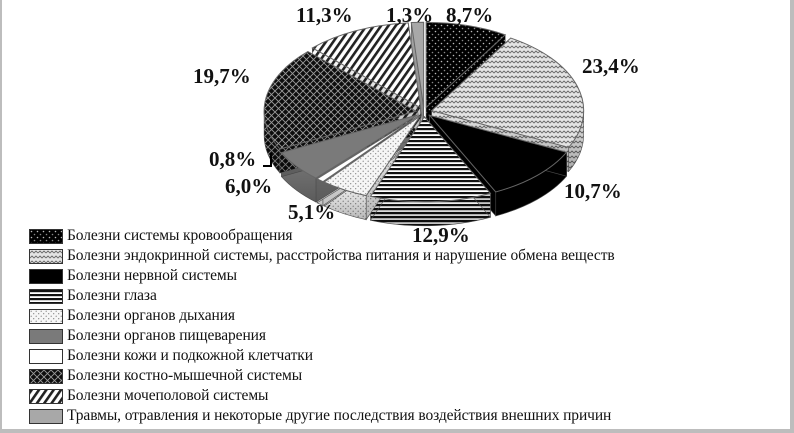 The height and width of the screenshot is (433, 794). Describe the element at coordinates (322, 376) in the screenshot. I see `legend-item: Болезни костно-мышечной системы` at that location.